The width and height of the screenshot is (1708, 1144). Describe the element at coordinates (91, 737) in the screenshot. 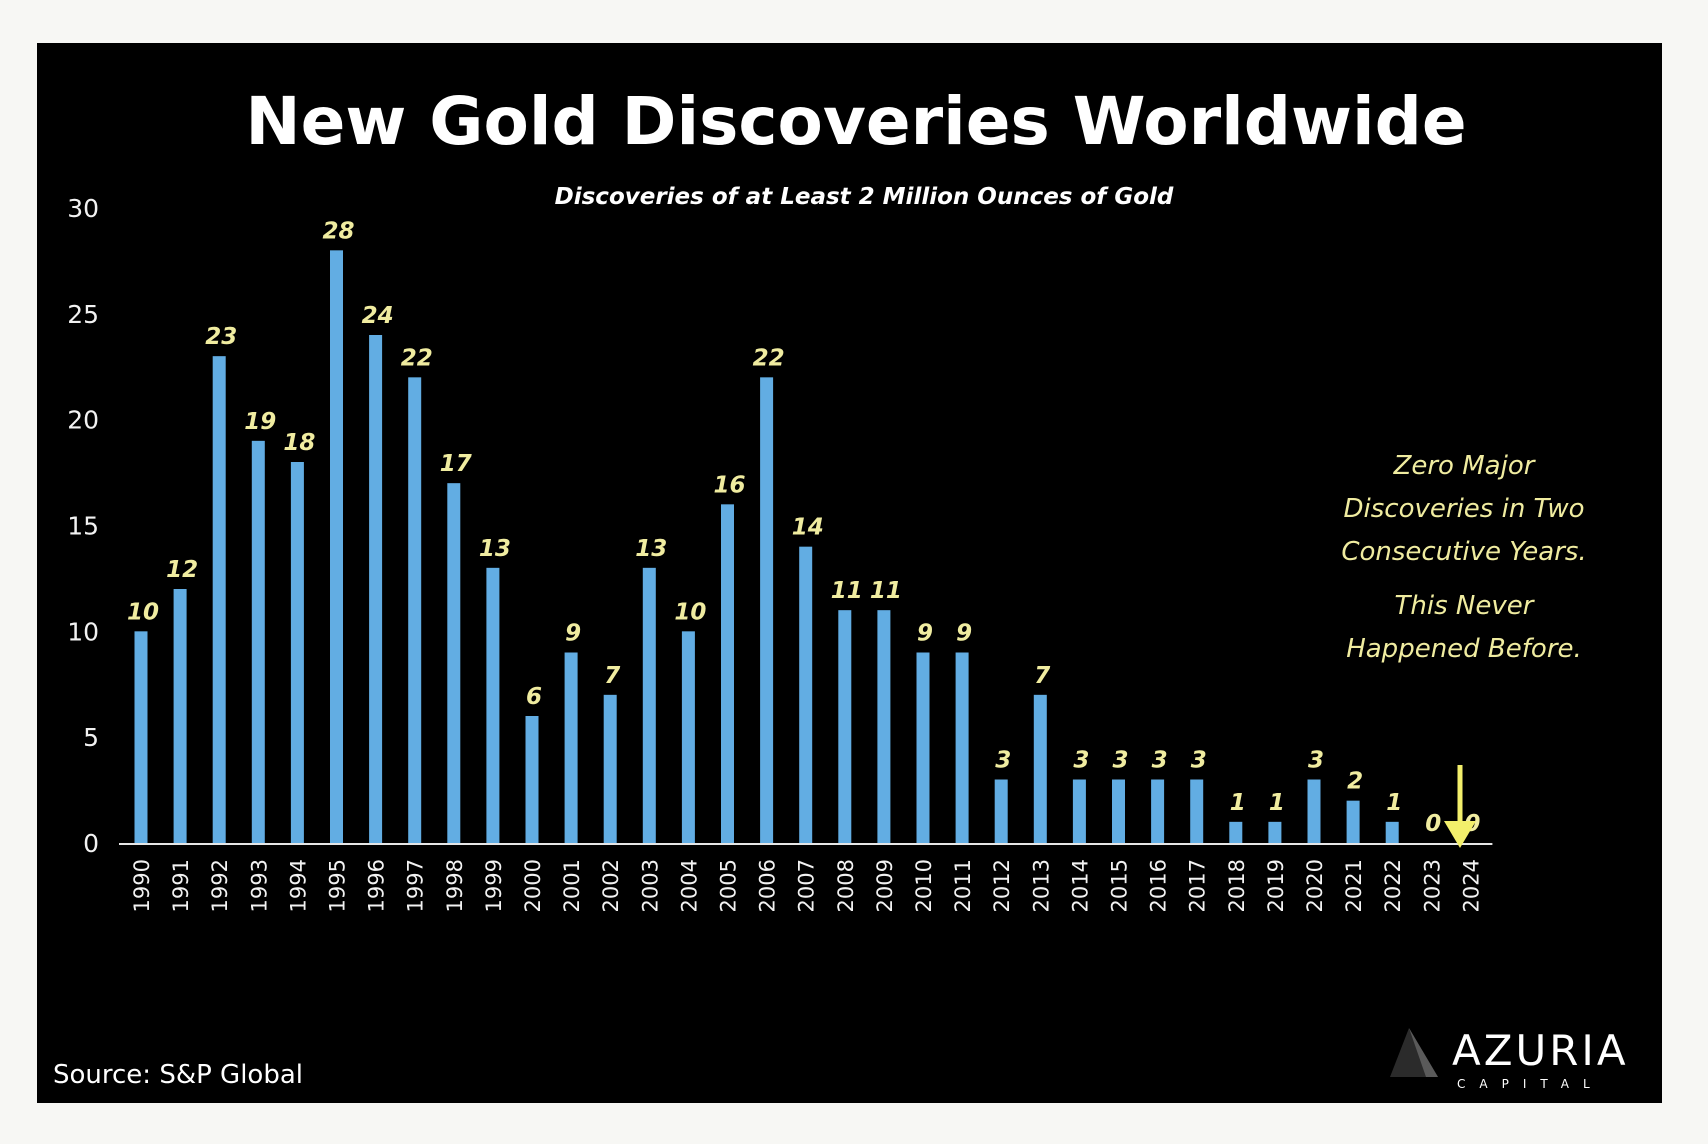

I see `y-tick-label: 5` at that location.